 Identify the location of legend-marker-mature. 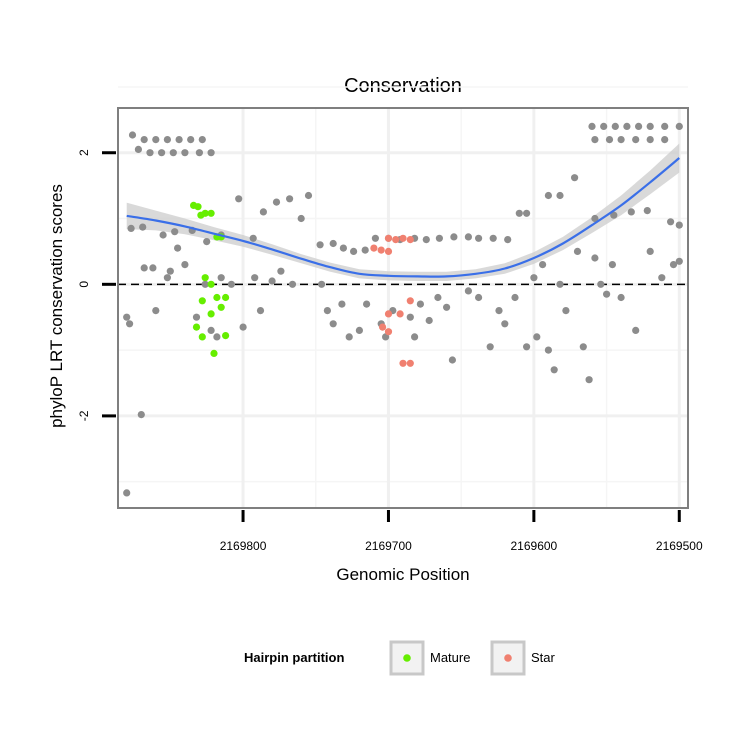
(407, 658).